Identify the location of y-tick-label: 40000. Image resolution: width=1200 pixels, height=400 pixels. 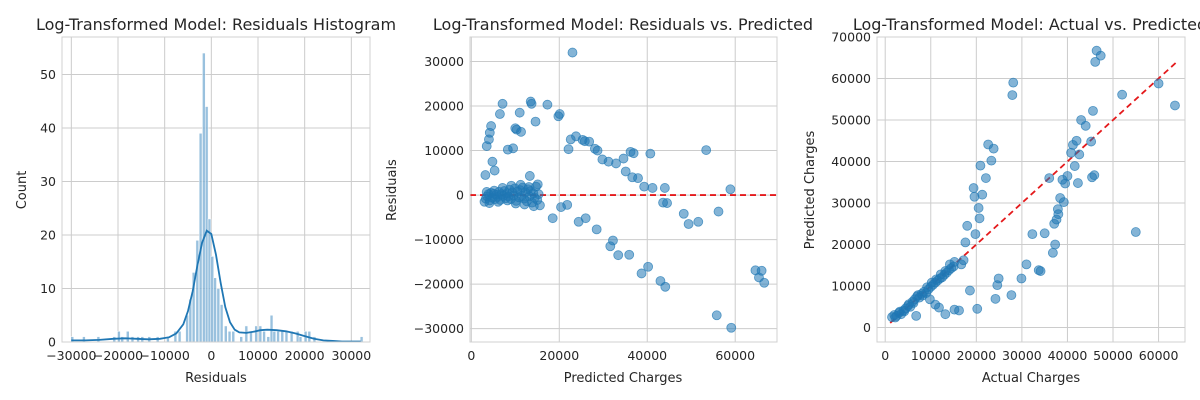
(851, 161).